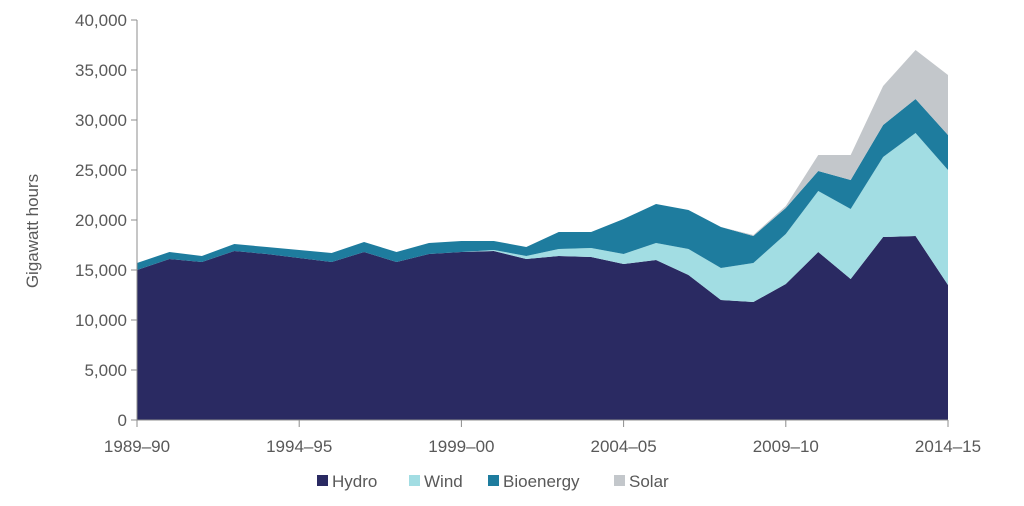  Describe the element at coordinates (101, 20) in the screenshot. I see `y-tick-label: 40,000` at that location.